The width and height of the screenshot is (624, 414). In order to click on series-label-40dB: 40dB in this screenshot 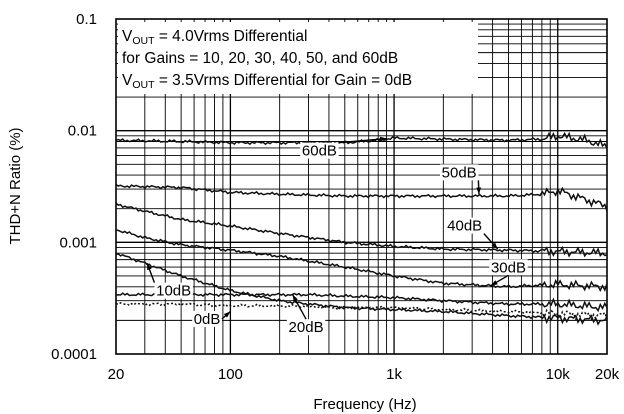, I will do `click(464, 226)`.